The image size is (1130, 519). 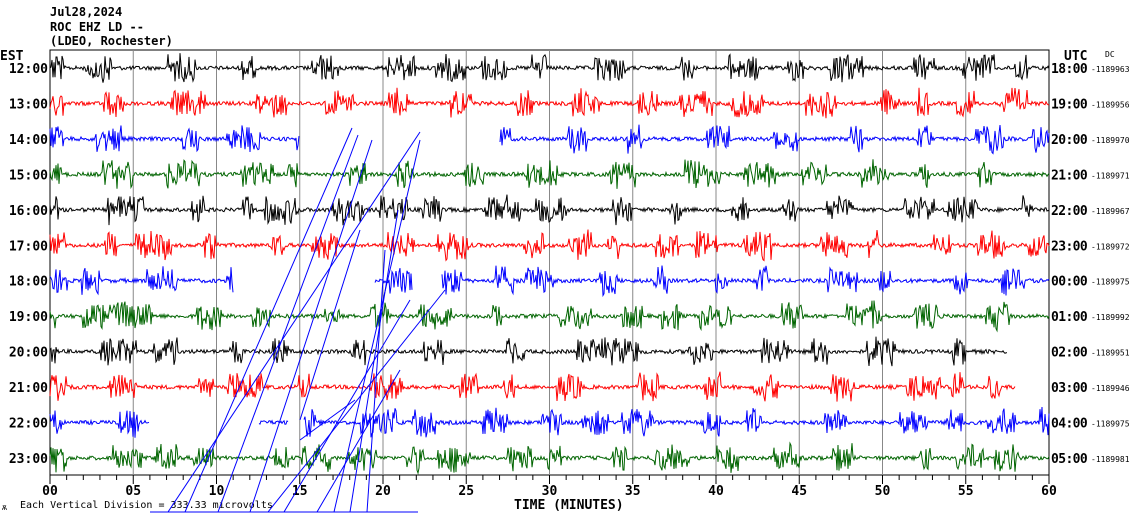 I want to click on est-time-label: 21:00, so click(x=28, y=388).